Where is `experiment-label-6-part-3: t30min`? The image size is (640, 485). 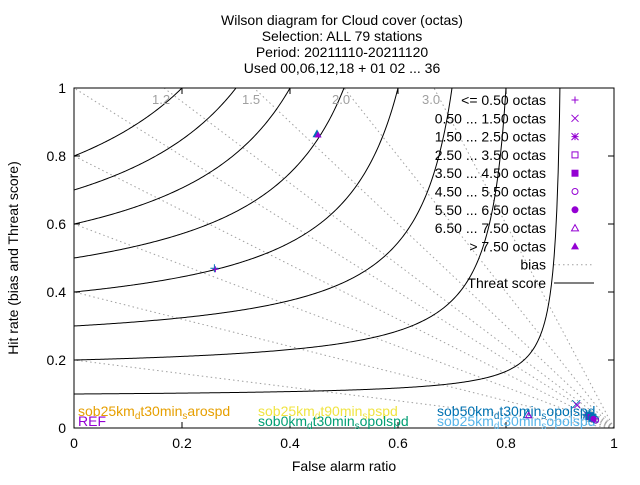
experiment-label-6-part-3: t30min is located at coordinates (520, 421).